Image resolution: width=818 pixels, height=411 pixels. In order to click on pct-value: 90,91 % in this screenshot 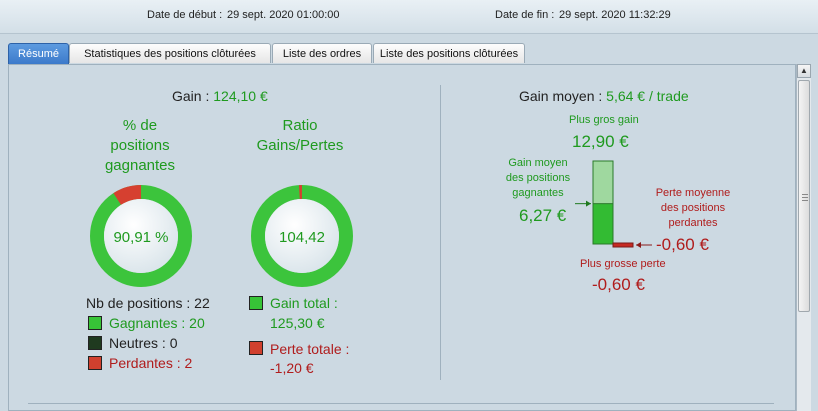, I will do `click(140, 237)`.